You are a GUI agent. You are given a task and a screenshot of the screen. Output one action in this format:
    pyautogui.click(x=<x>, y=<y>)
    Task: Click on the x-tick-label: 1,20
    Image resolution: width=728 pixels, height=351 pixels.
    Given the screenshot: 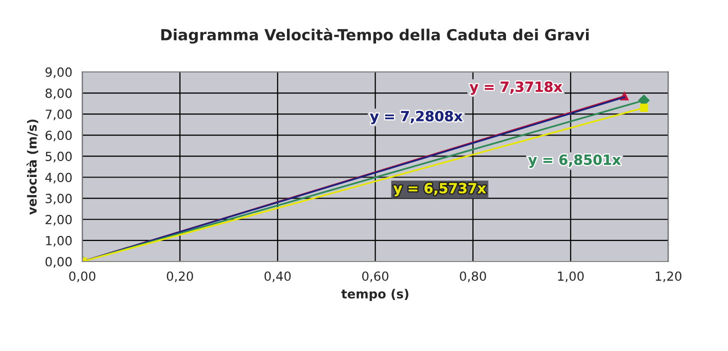 What is the action you would take?
    pyautogui.click(x=669, y=276)
    